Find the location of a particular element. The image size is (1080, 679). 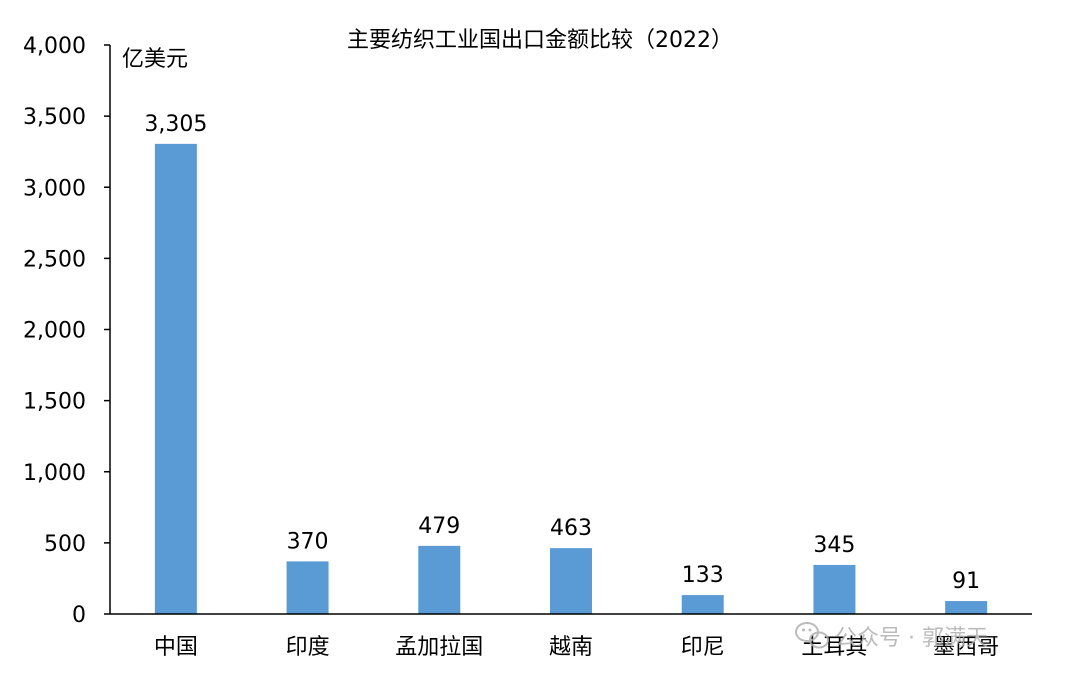

y-tick-label: 2,000 is located at coordinates (54, 331).